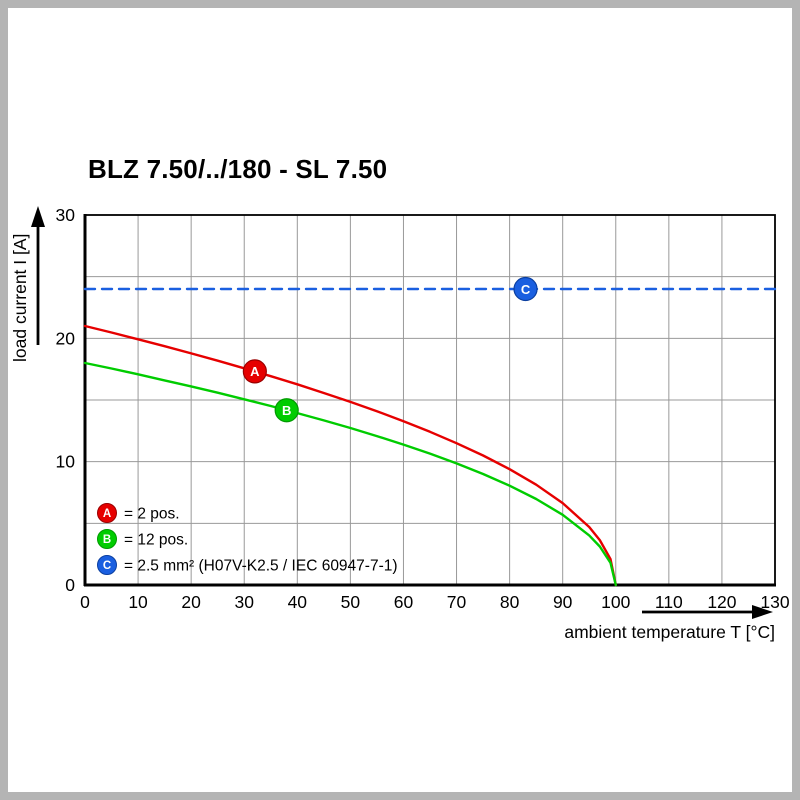  I want to click on y-tick-label: 0, so click(70, 585).